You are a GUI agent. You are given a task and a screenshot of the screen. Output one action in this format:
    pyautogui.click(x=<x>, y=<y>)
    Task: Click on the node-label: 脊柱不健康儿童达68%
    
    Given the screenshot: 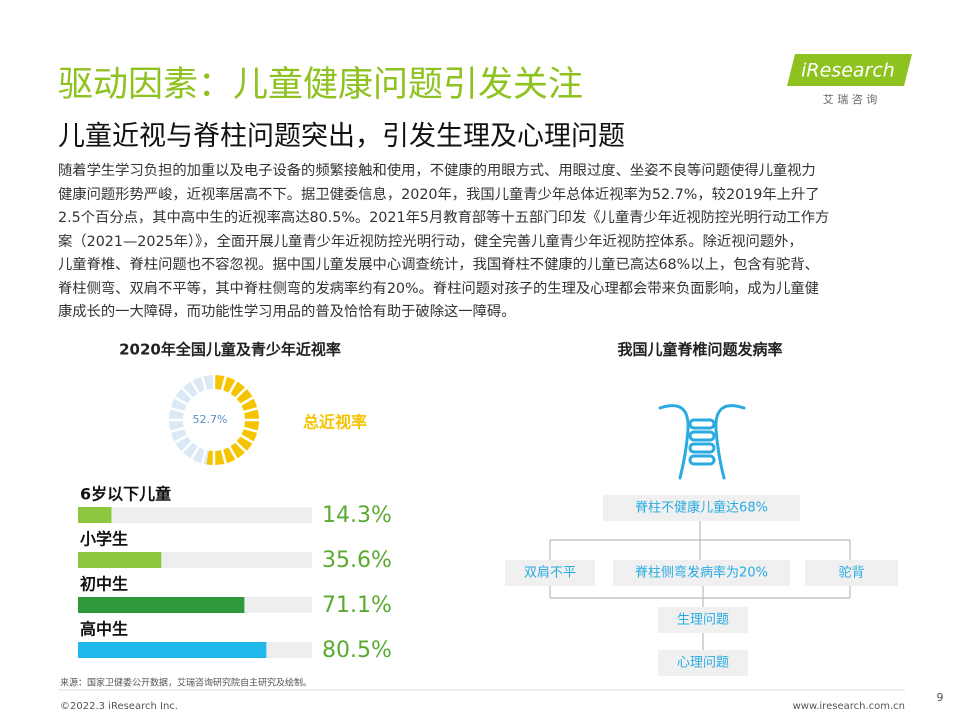 What is the action you would take?
    pyautogui.click(x=701, y=508)
    